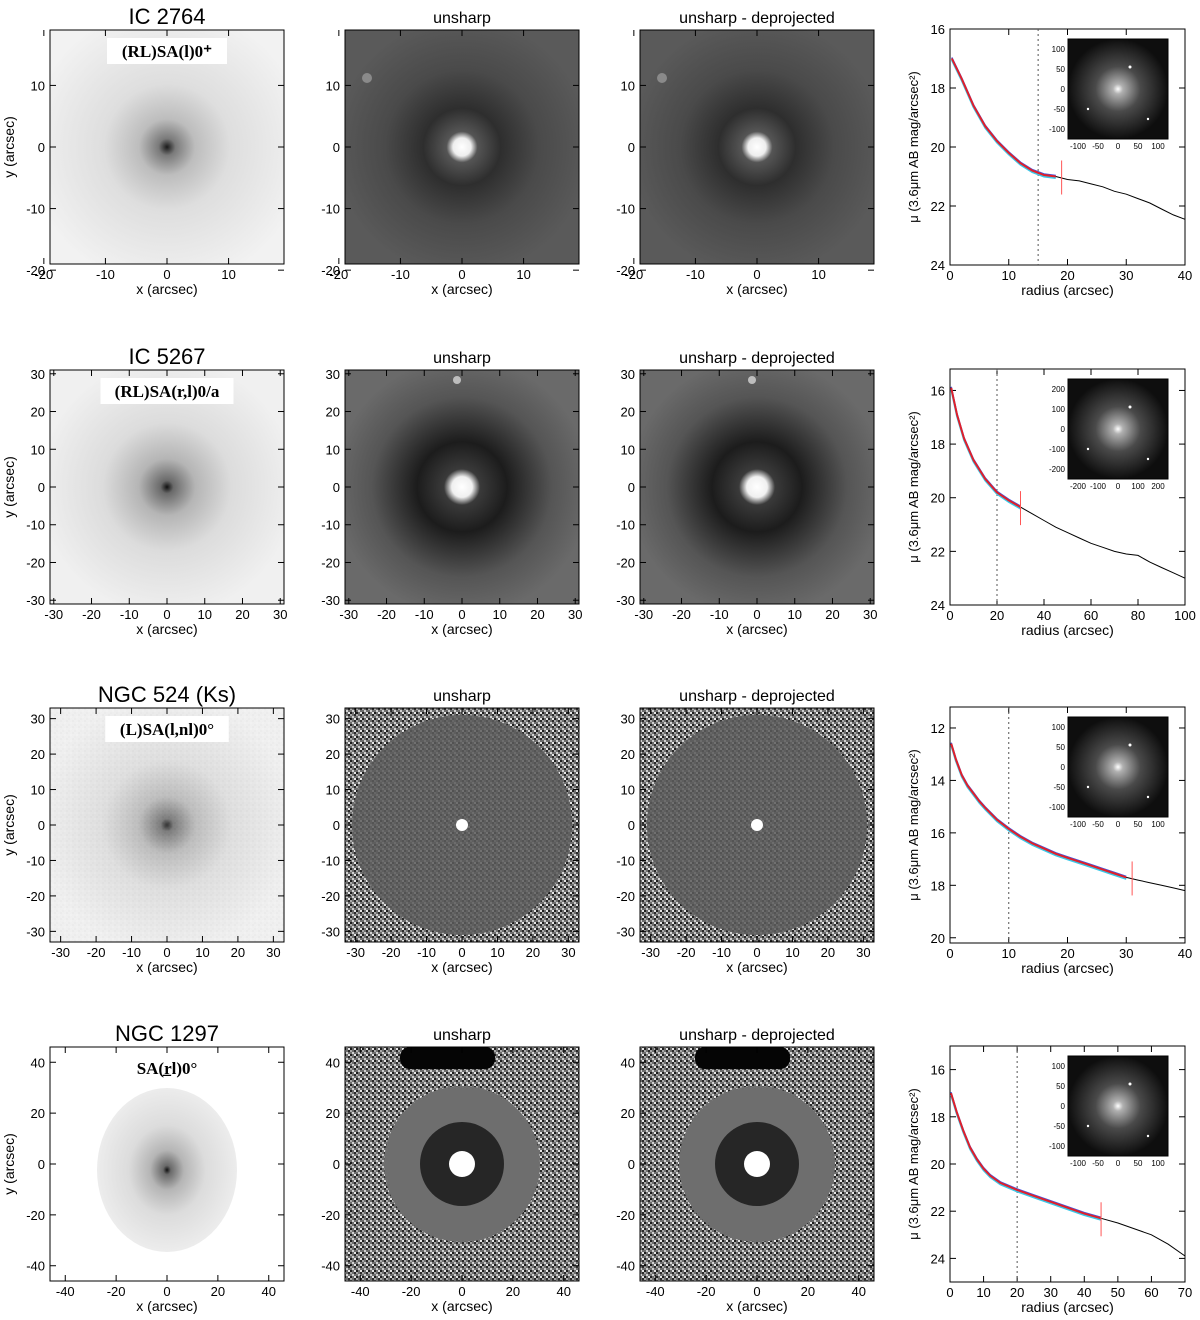  I want to click on x-tick-label: -20, so click(116, 1291).